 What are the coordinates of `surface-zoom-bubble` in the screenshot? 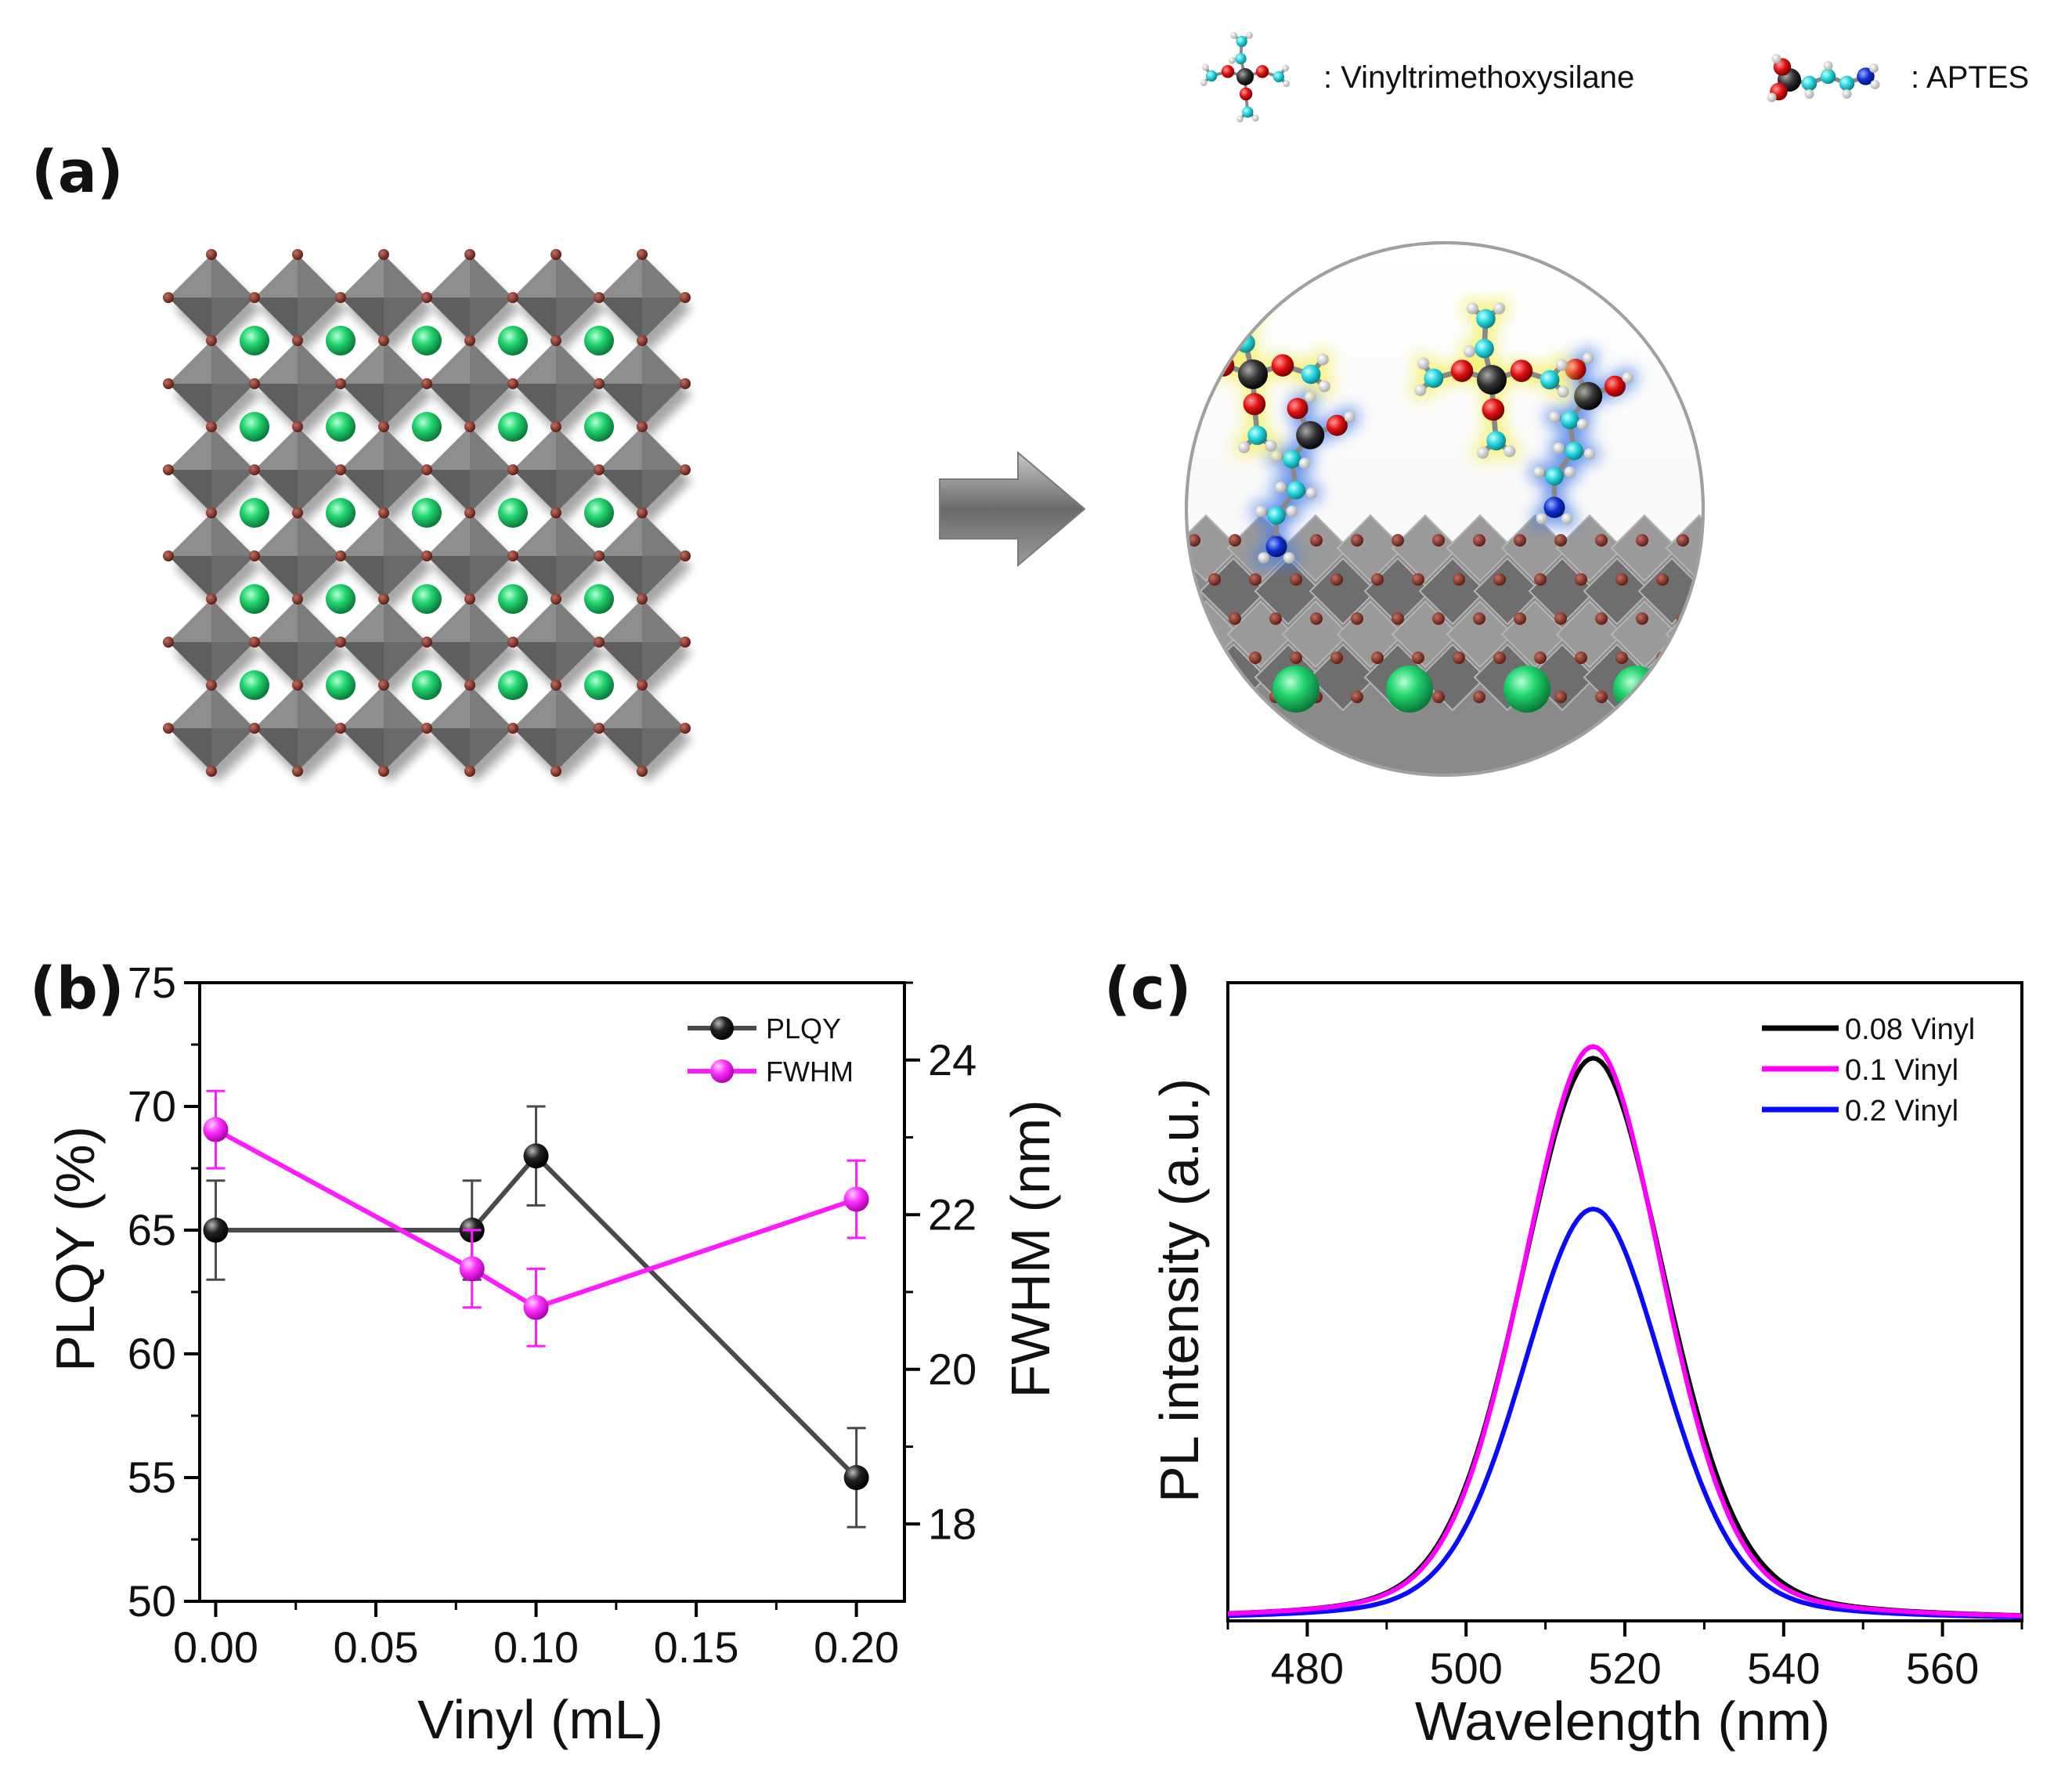 It's located at (1523, 509).